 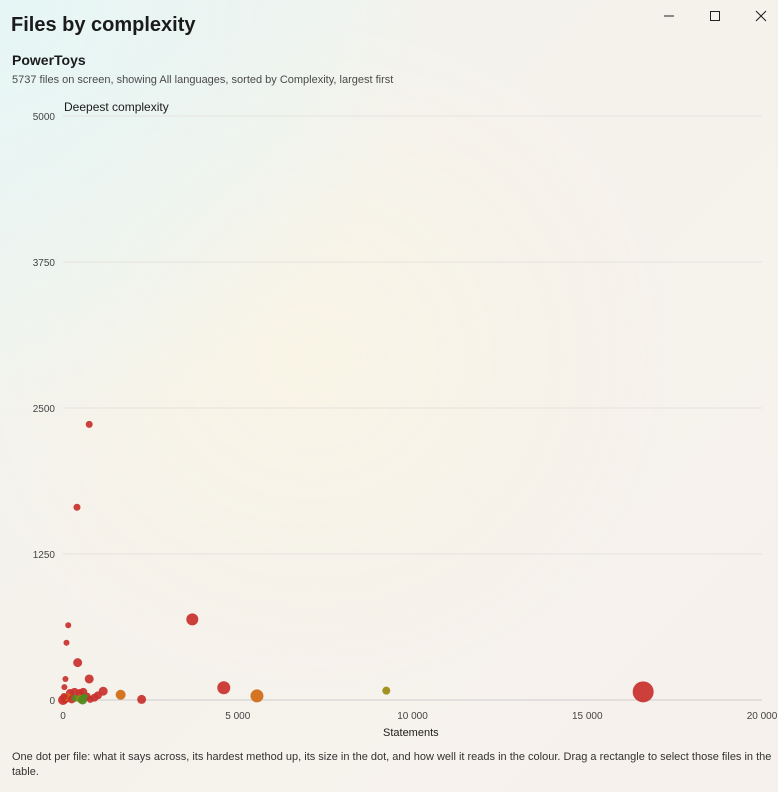 I want to click on close-button, so click(x=758, y=16).